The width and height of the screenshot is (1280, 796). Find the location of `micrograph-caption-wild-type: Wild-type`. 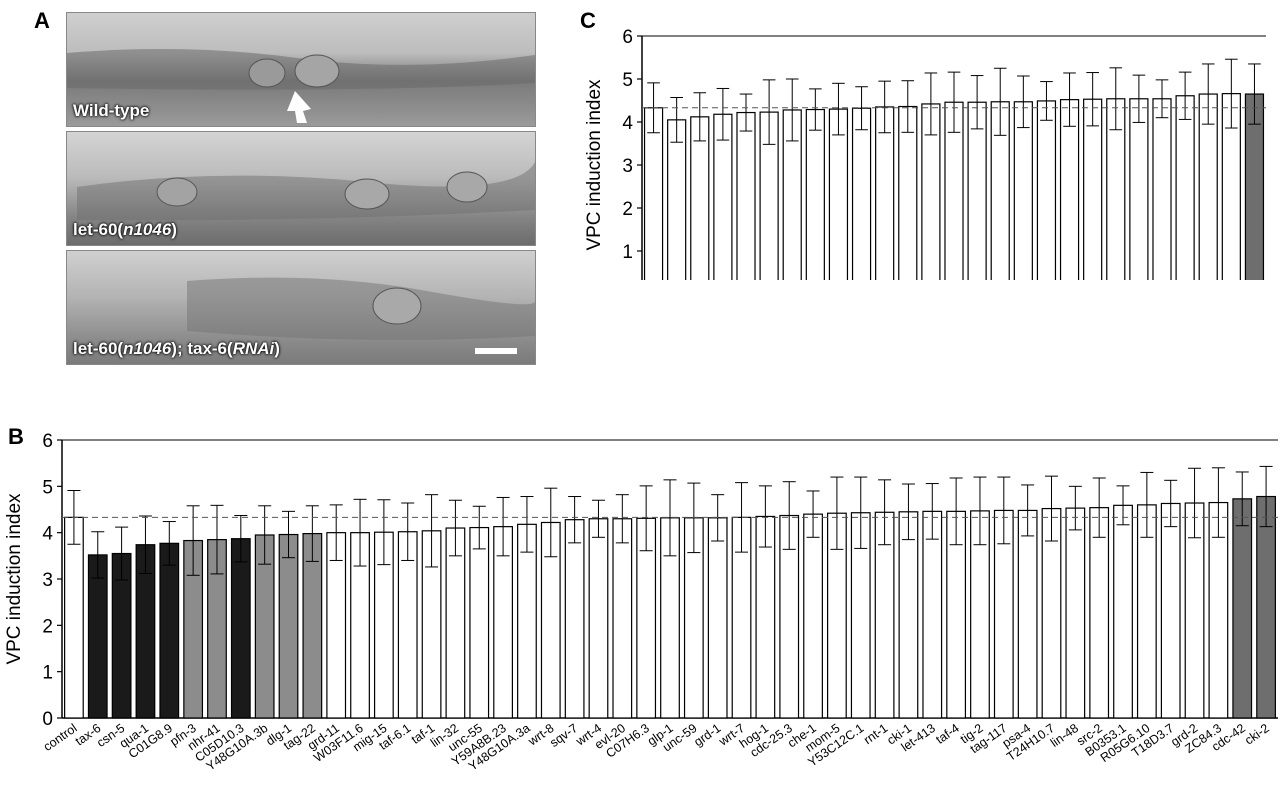

micrograph-caption-wild-type: Wild-type is located at coordinates (111, 110).